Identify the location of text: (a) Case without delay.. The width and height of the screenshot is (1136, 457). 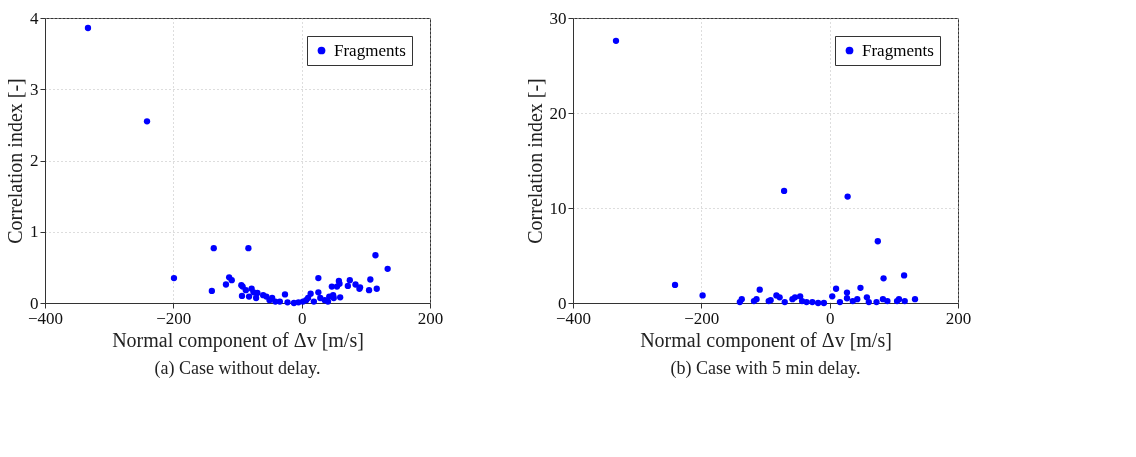
(237, 368).